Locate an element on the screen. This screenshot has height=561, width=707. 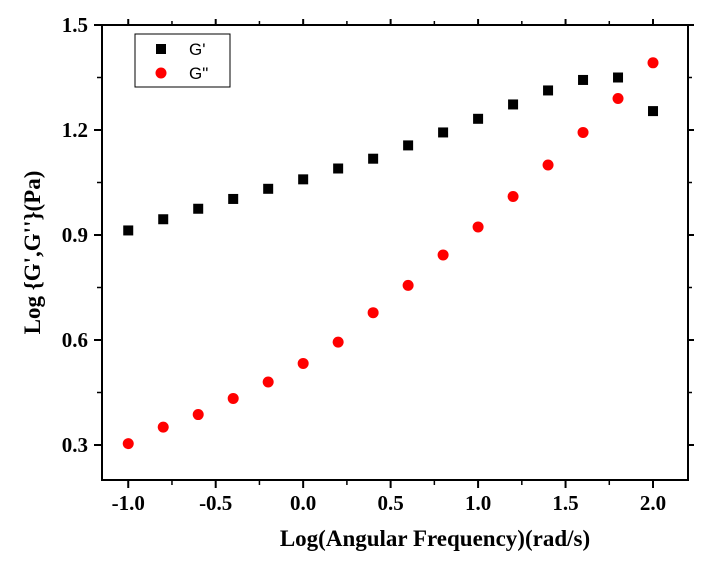
legend: G' G" is located at coordinates (182, 60).